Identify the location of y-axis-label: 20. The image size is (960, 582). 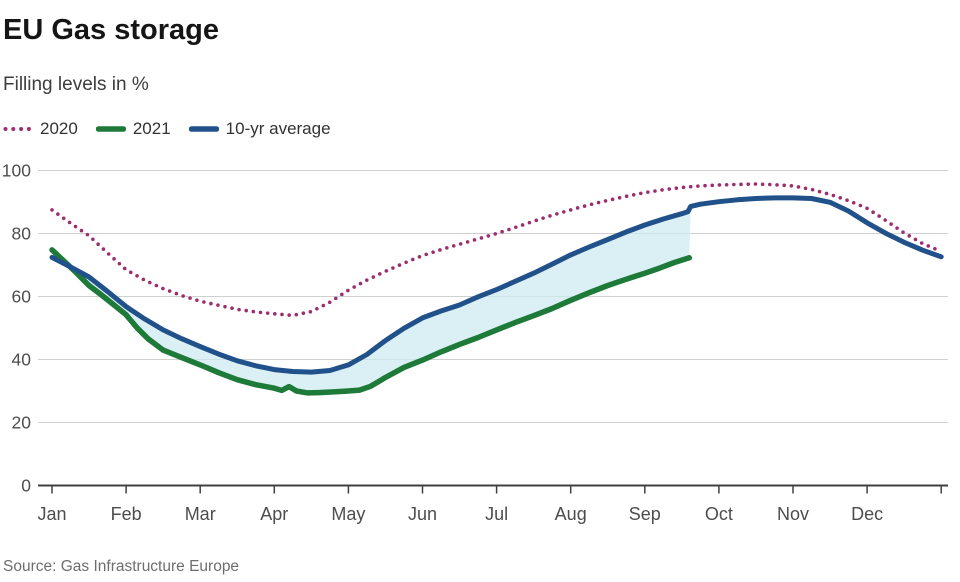
(22, 423).